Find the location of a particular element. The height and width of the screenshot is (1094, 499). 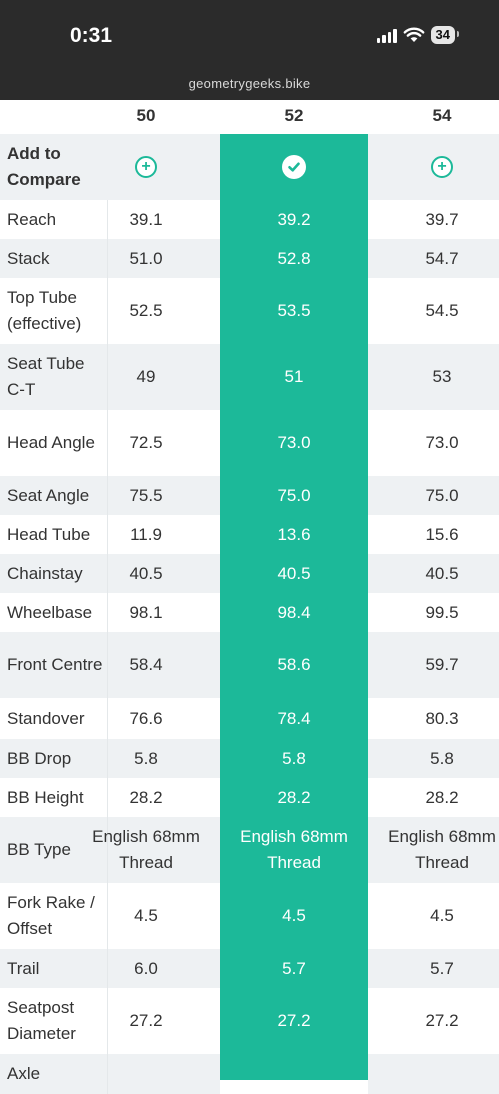

row-label: Standover is located at coordinates (46, 718).